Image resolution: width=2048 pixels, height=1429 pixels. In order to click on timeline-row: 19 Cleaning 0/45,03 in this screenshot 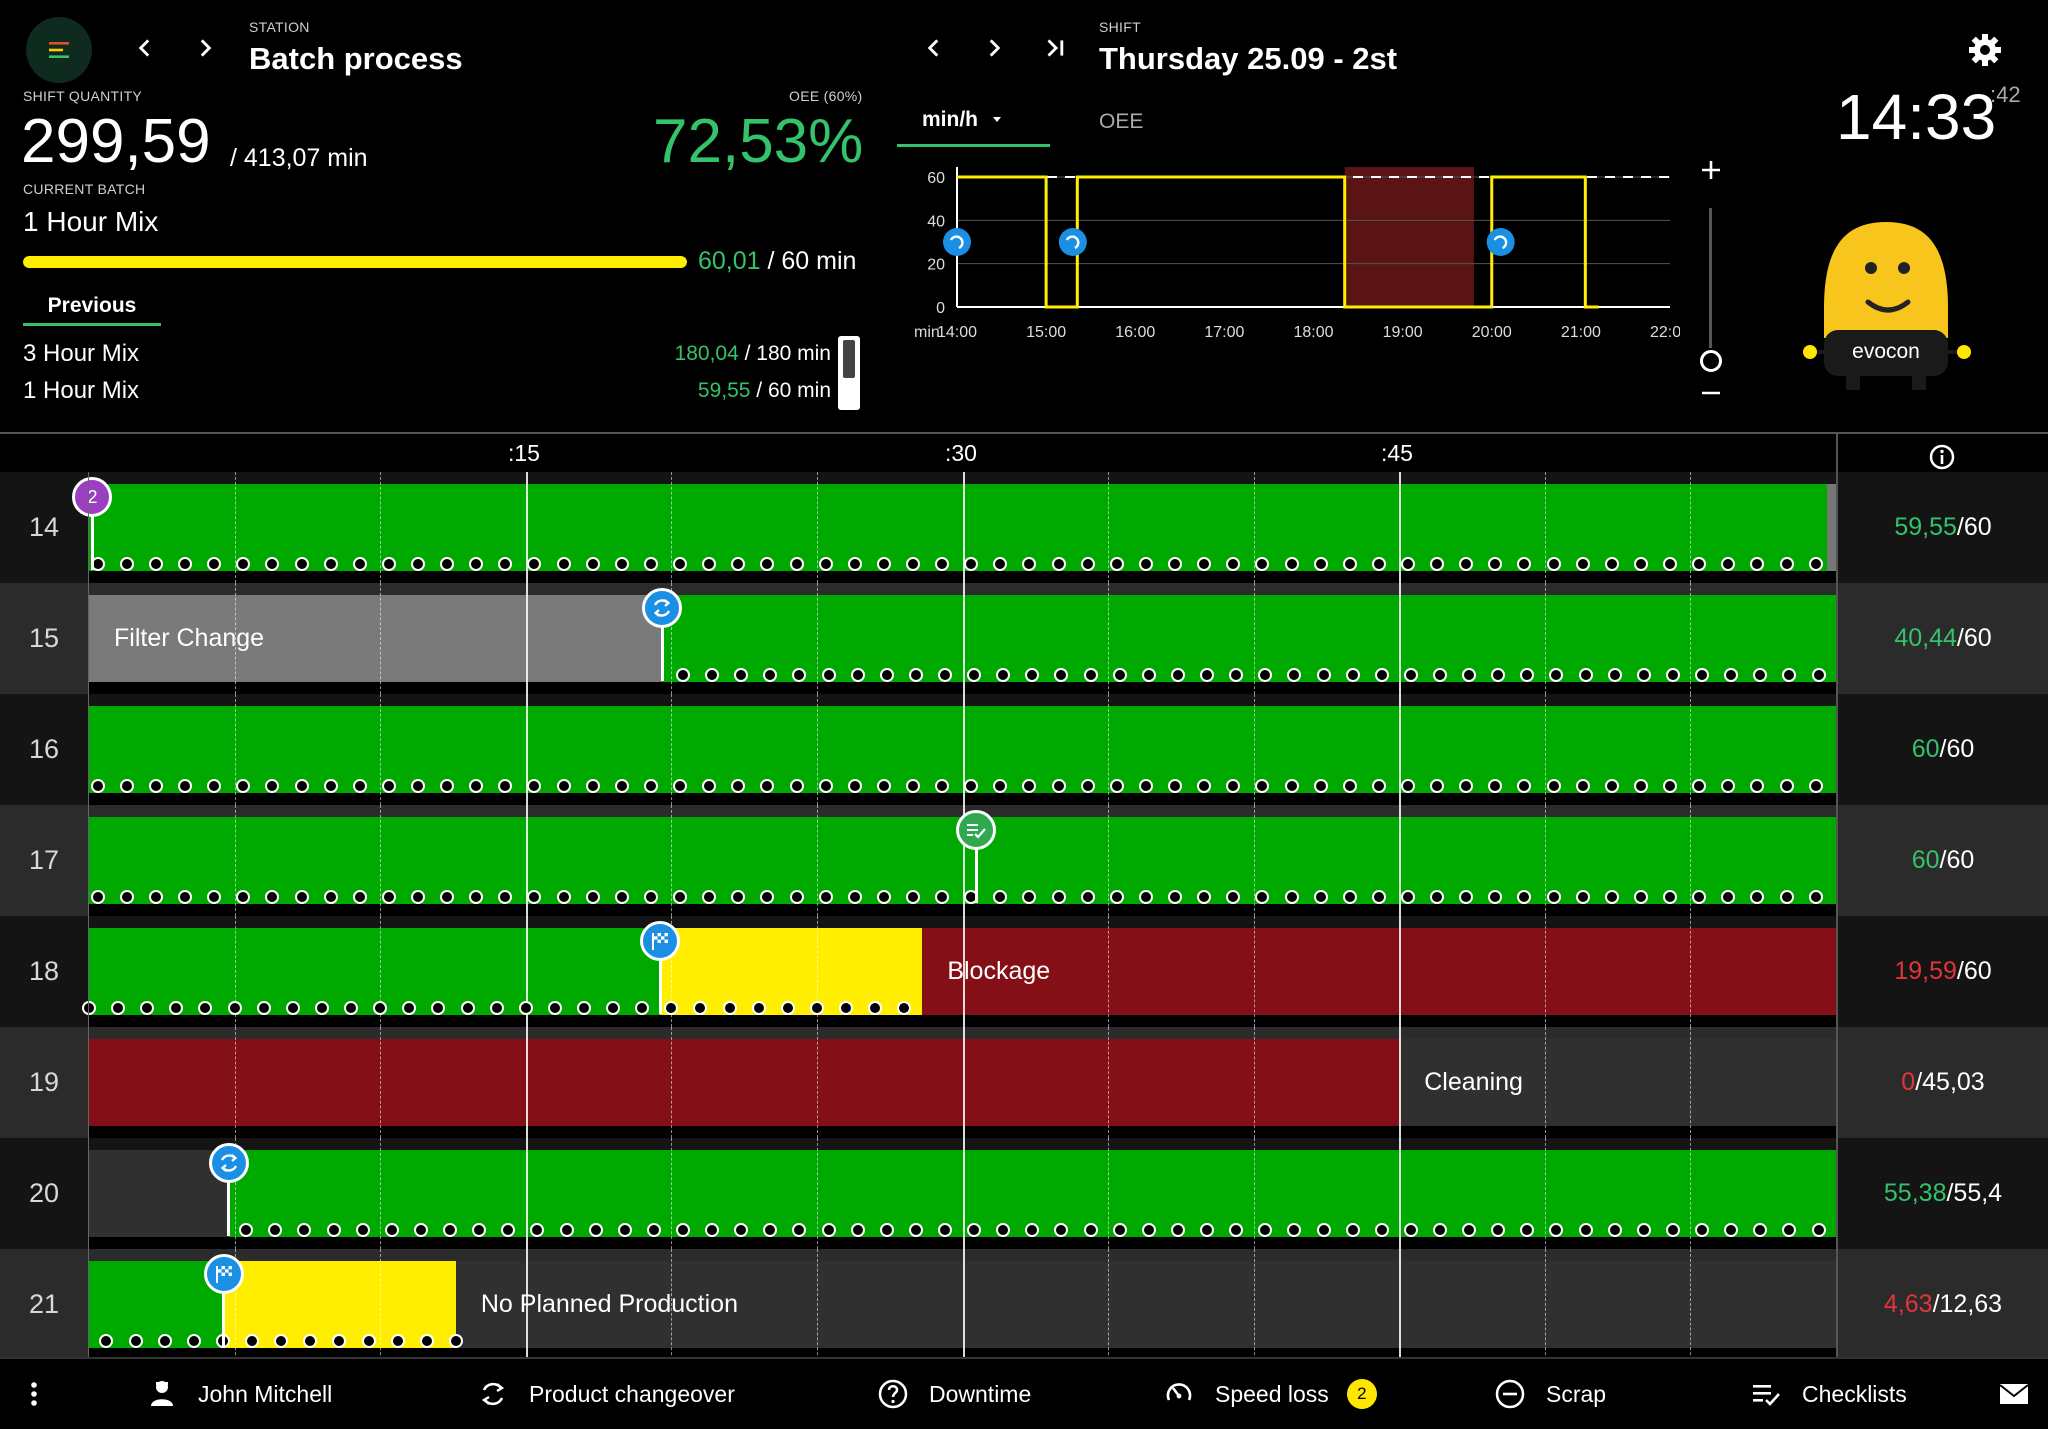, I will do `click(1024, 1082)`.